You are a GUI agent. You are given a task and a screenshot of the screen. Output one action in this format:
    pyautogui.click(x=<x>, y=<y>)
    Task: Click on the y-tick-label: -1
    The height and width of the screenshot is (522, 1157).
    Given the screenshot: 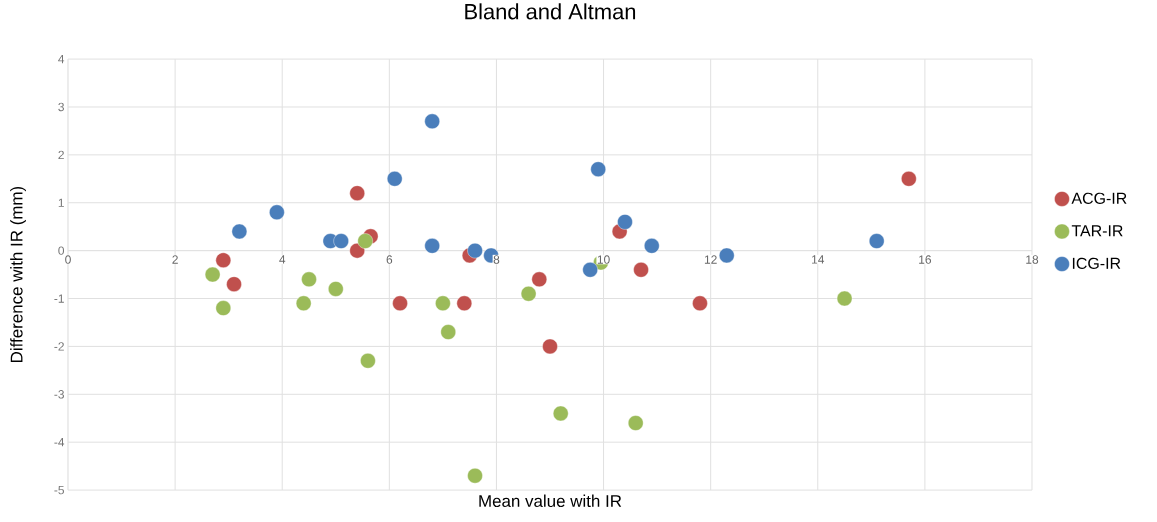 What is the action you would take?
    pyautogui.click(x=59, y=298)
    